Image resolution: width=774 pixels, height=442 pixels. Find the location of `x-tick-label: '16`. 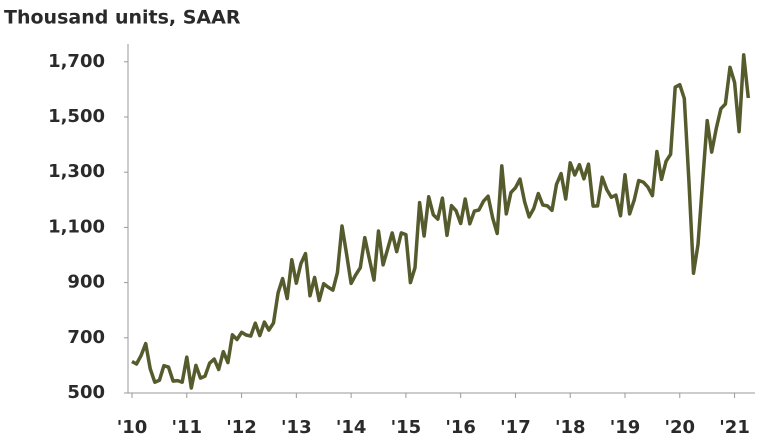

x-tick-label: '16 is located at coordinates (460, 427).